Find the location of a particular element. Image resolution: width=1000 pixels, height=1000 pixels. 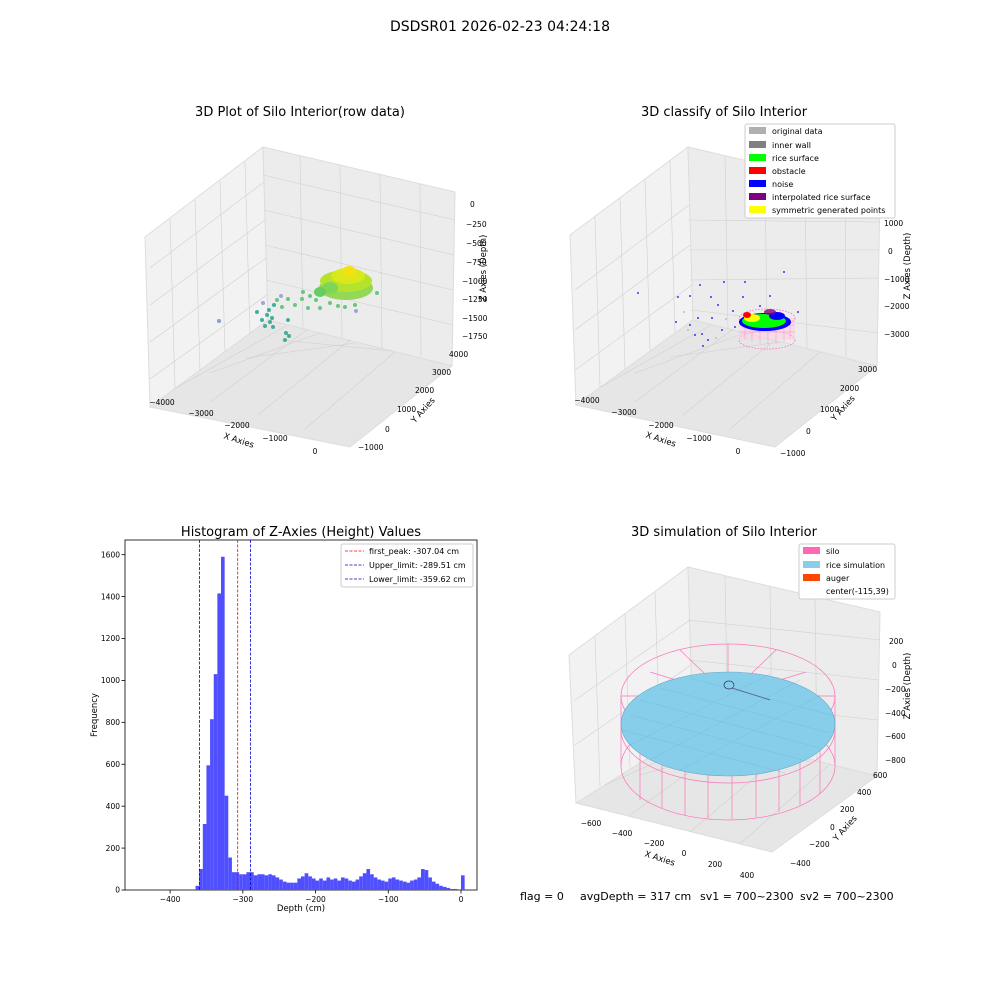

panel-simulation-3d: 3D simulation of Silo Interior is located at coordinates (740, 702).